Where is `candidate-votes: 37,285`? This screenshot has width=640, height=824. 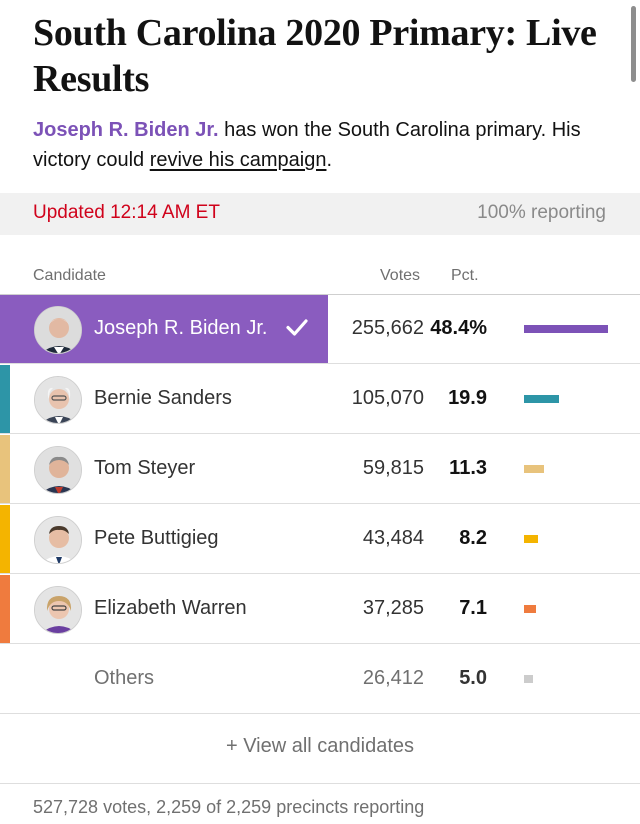
candidate-votes: 37,285 is located at coordinates (393, 608).